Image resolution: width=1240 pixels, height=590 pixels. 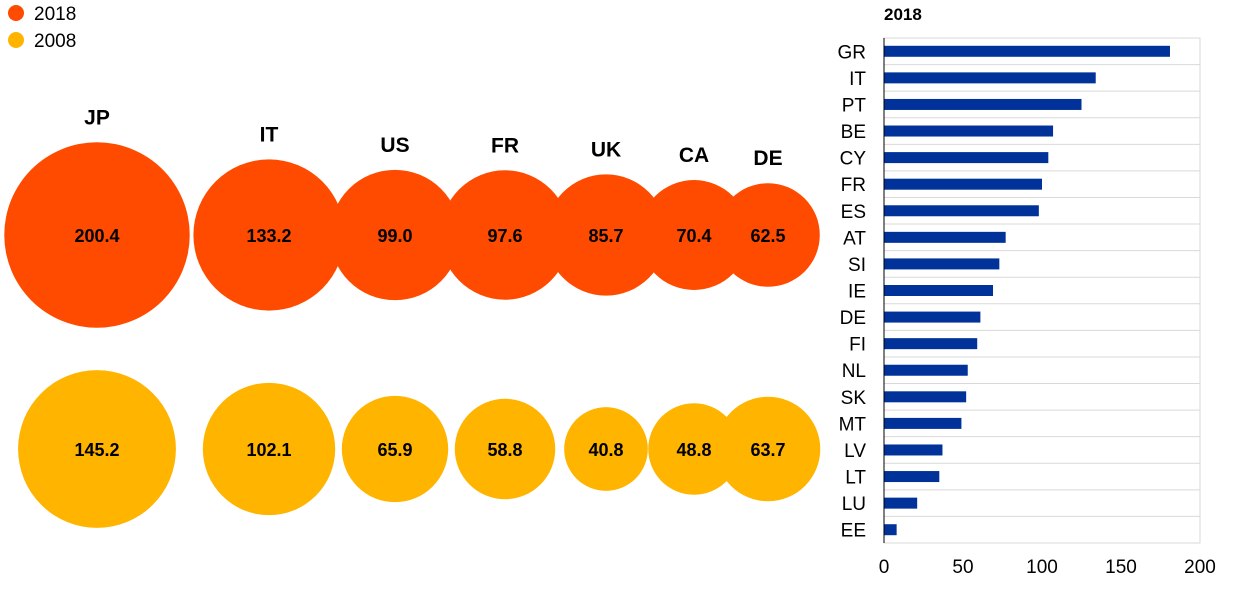 What do you see at coordinates (852, 52) in the screenshot?
I see `bar-category-label-GR: GR` at bounding box center [852, 52].